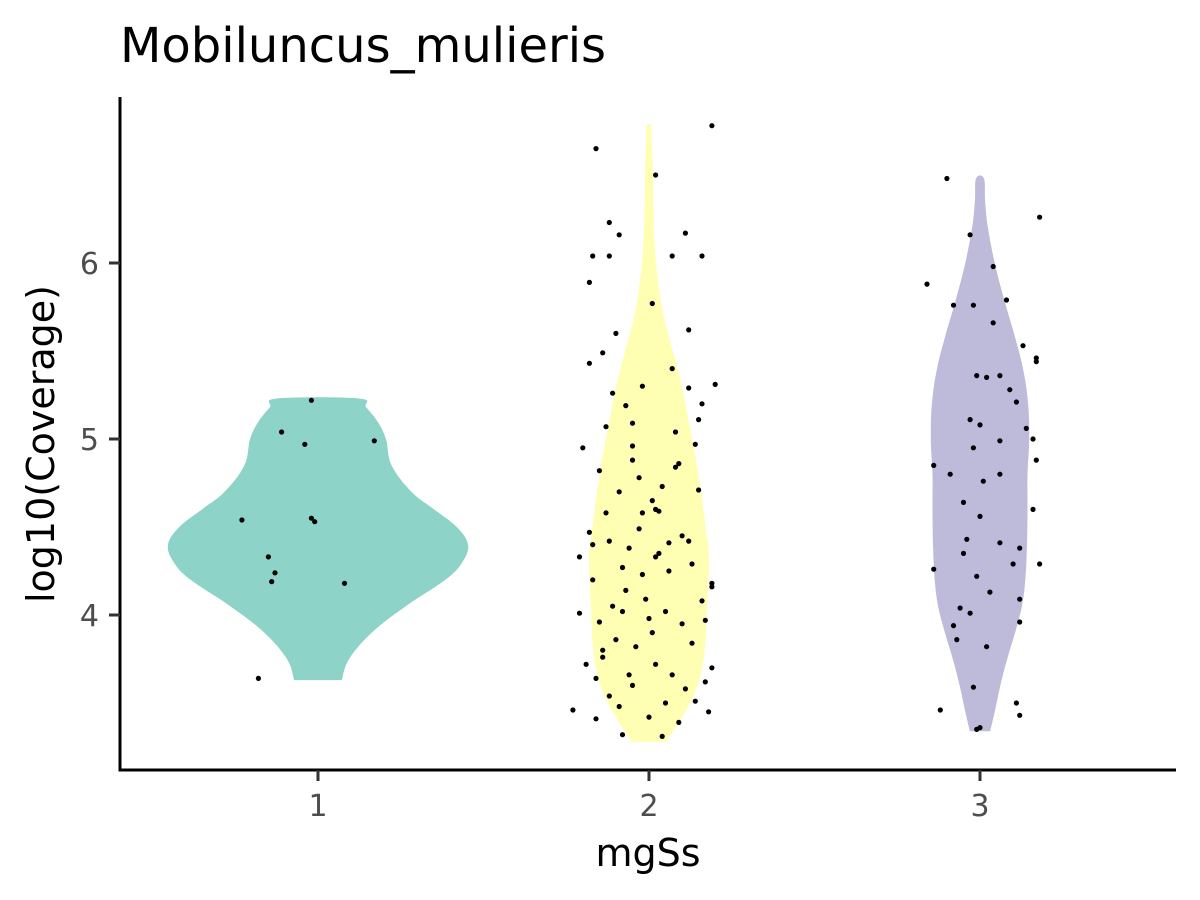 The width and height of the screenshot is (1200, 900). I want to click on y-axis-label: log10(Coverage), so click(41, 444).